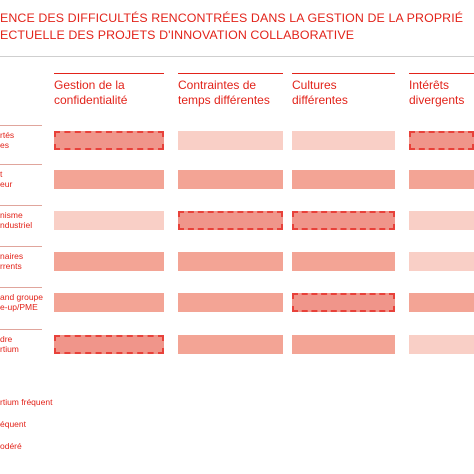 This screenshot has height=474, width=474. What do you see at coordinates (320, 92) in the screenshot?
I see `column-header: Cultures différentes` at bounding box center [320, 92].